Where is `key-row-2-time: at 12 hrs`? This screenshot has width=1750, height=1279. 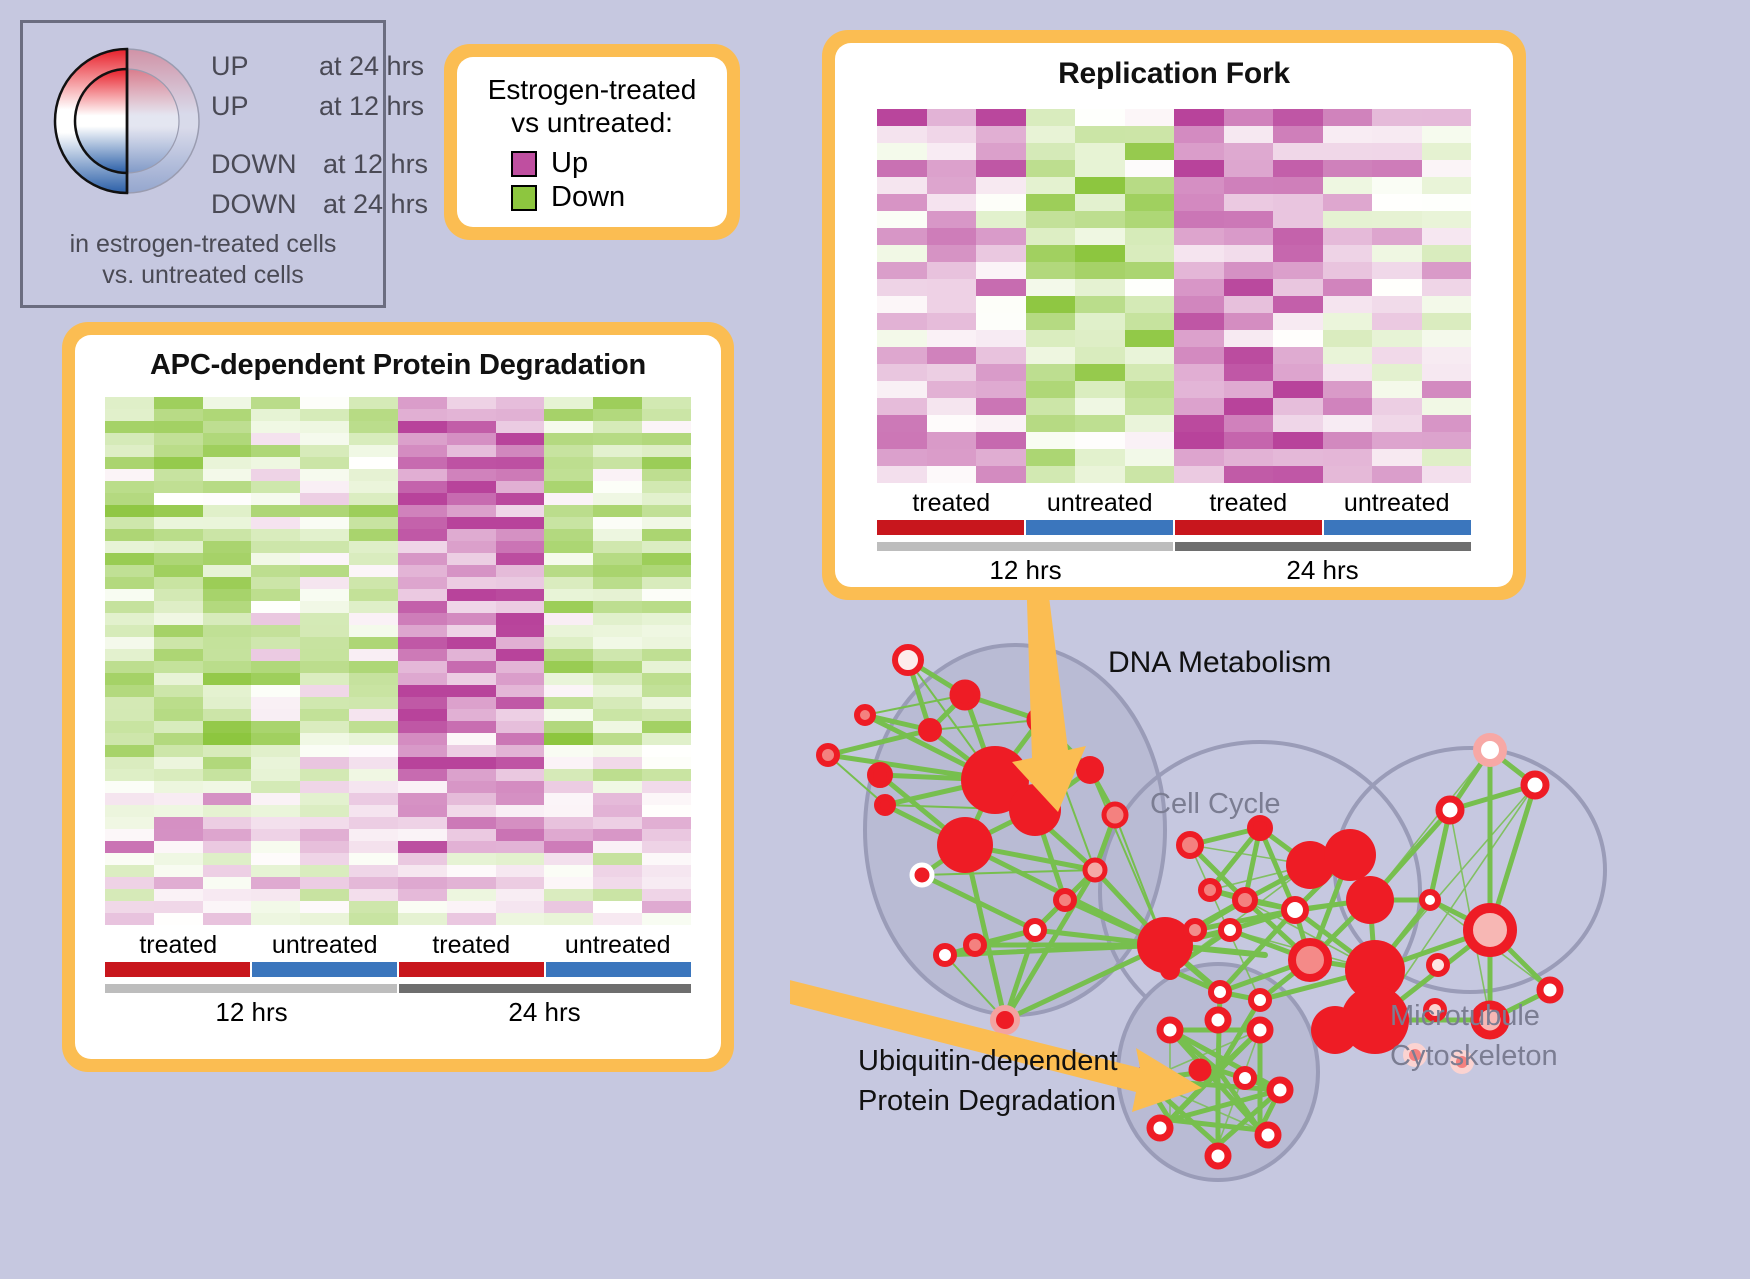
key-row-2-time: at 12 hrs is located at coordinates (376, 164).